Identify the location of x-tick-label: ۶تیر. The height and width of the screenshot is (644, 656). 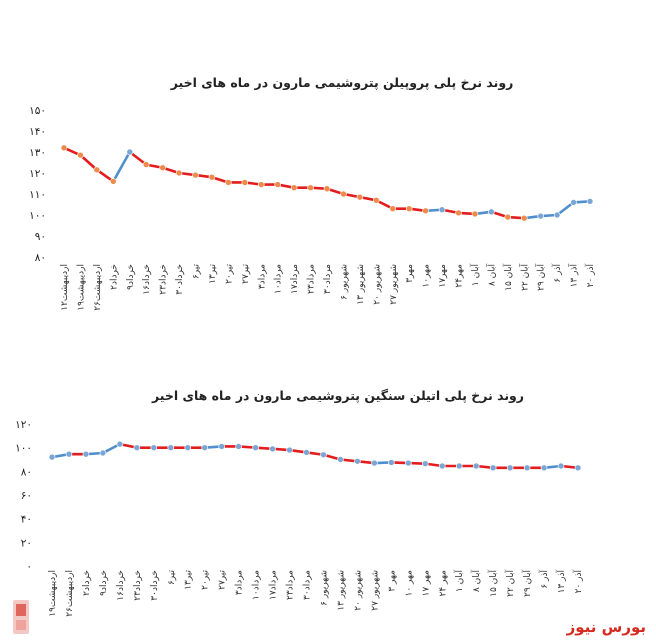
(197, 272).